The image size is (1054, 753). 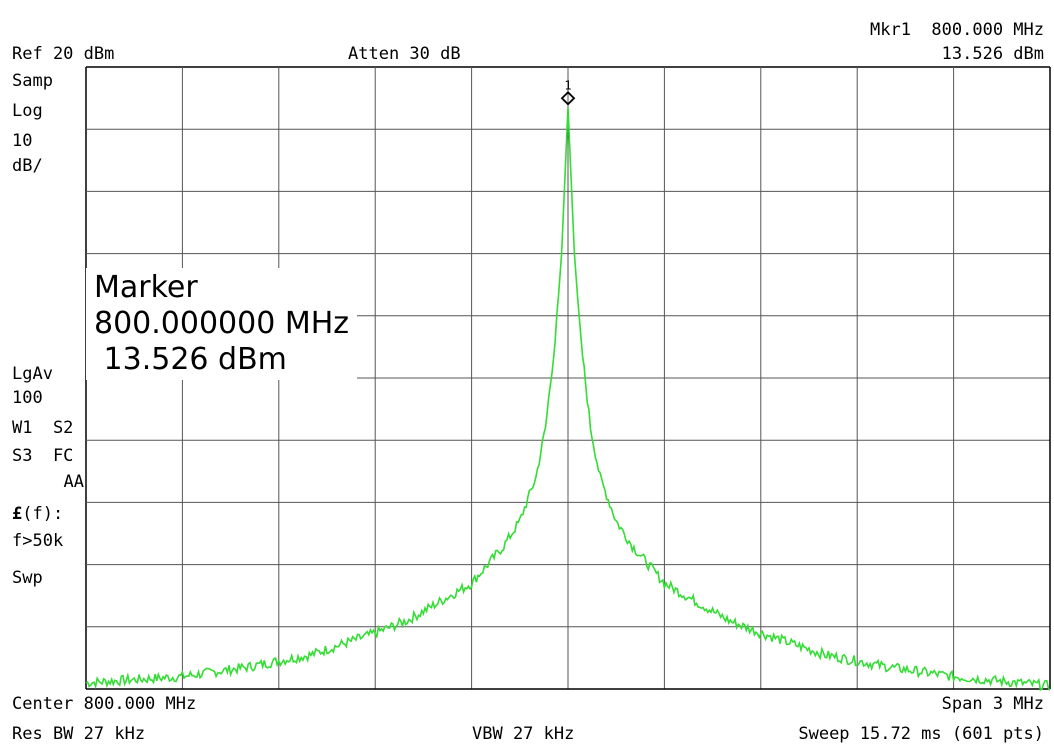 I want to click on marker-box-amplitude: 13.526 dBm, so click(x=190, y=359).